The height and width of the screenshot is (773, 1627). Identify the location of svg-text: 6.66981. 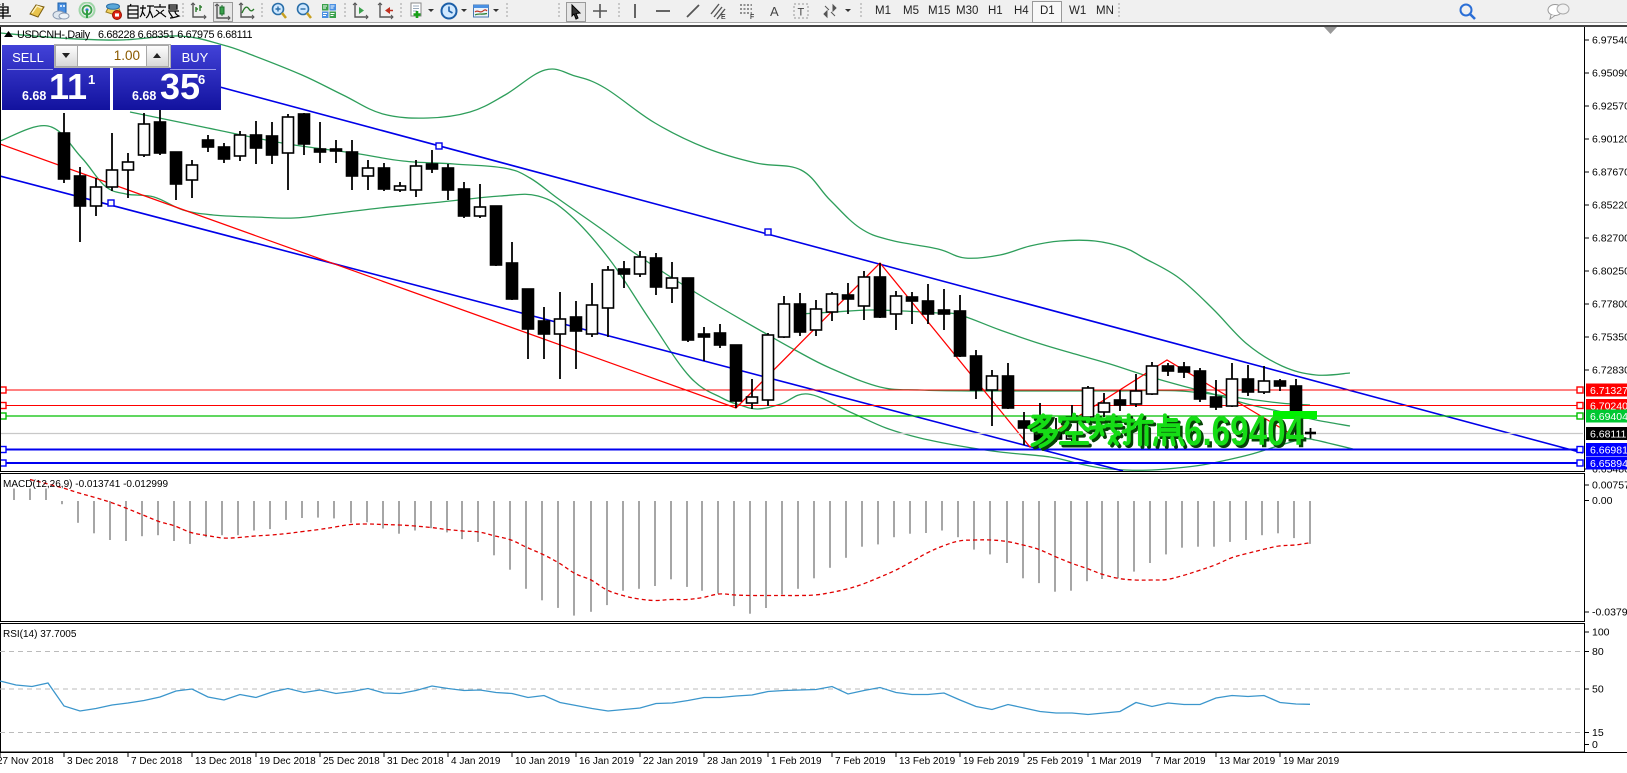
(1608, 451).